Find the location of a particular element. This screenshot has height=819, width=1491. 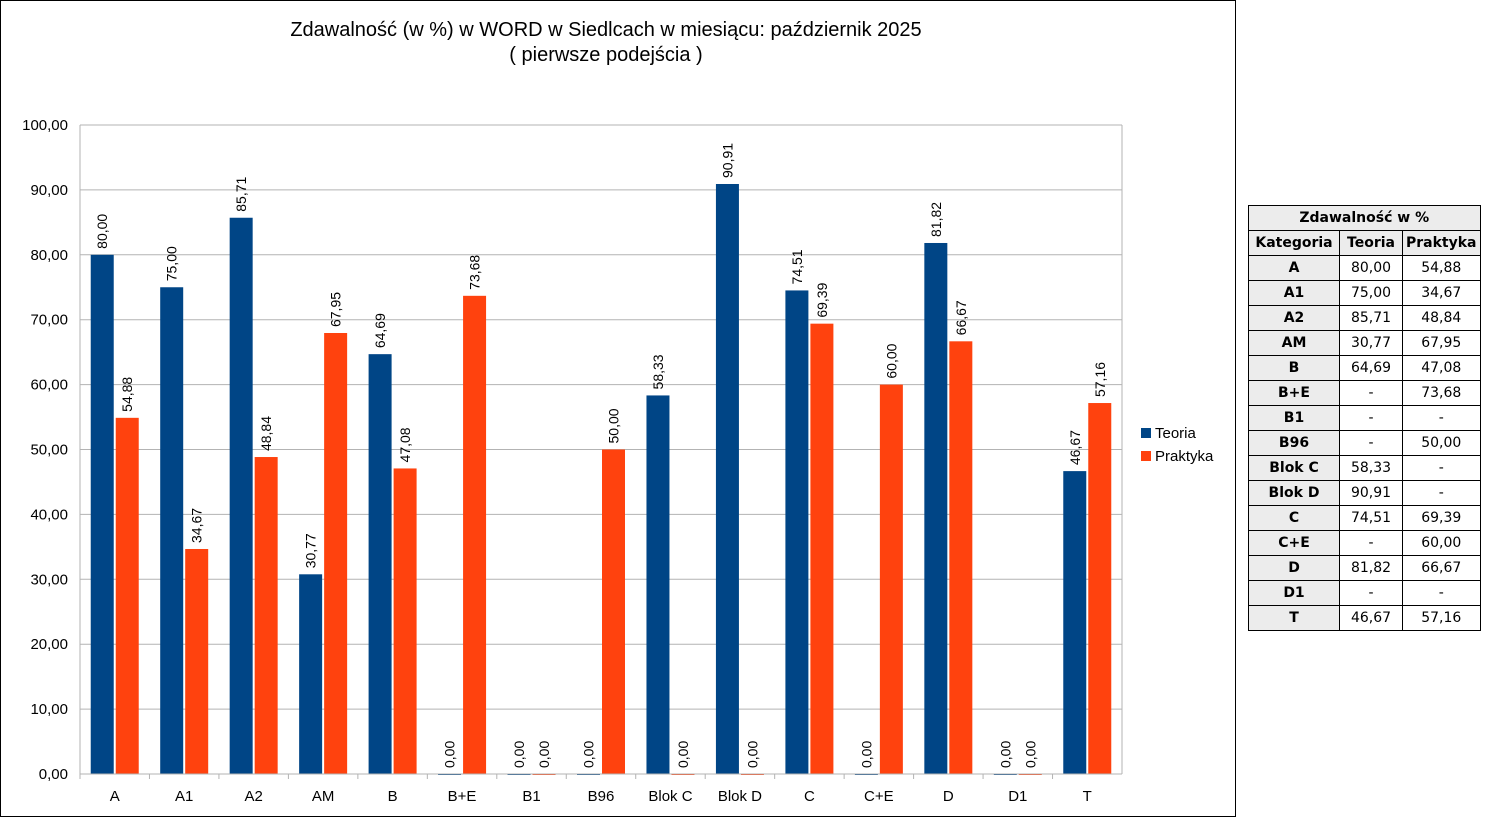

x-tick-label: A is located at coordinates (115, 796).